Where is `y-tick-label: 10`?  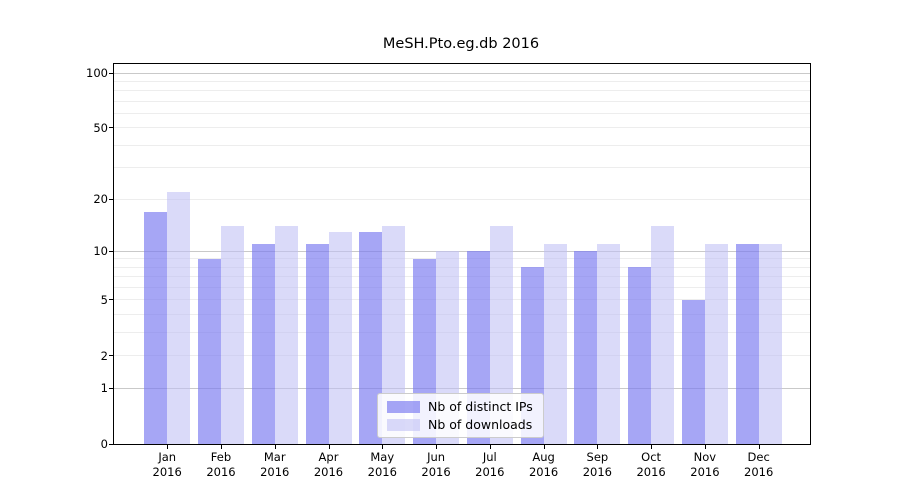
y-tick-label: 10 is located at coordinates (100, 251).